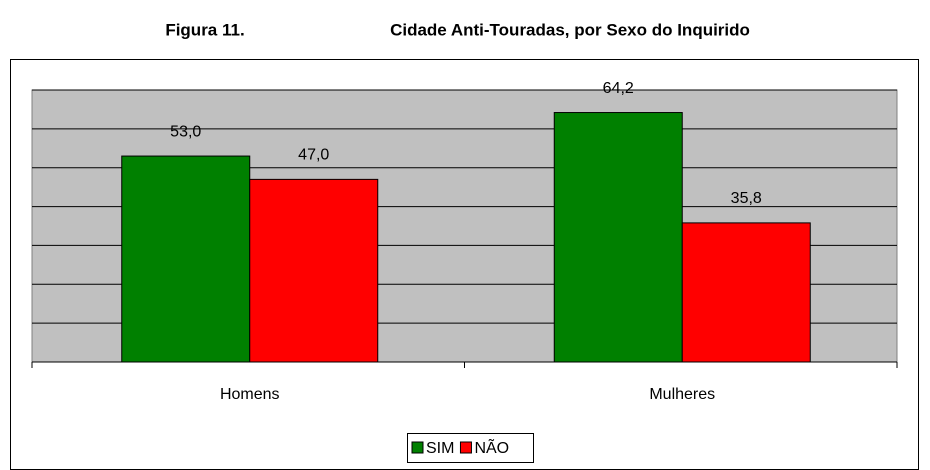  What do you see at coordinates (185, 131) in the screenshot?
I see `value-label: 53,0` at bounding box center [185, 131].